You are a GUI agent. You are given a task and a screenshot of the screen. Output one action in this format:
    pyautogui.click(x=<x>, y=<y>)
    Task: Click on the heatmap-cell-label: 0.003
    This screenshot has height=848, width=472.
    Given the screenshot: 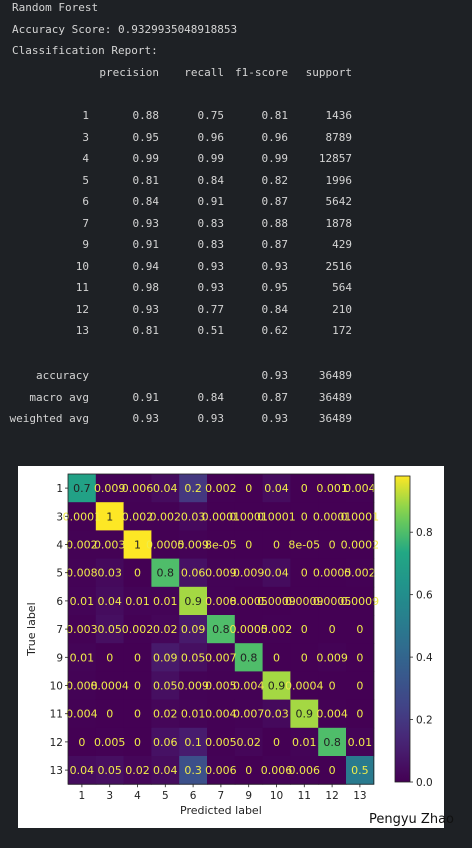 What is the action you would take?
    pyautogui.click(x=110, y=545)
    